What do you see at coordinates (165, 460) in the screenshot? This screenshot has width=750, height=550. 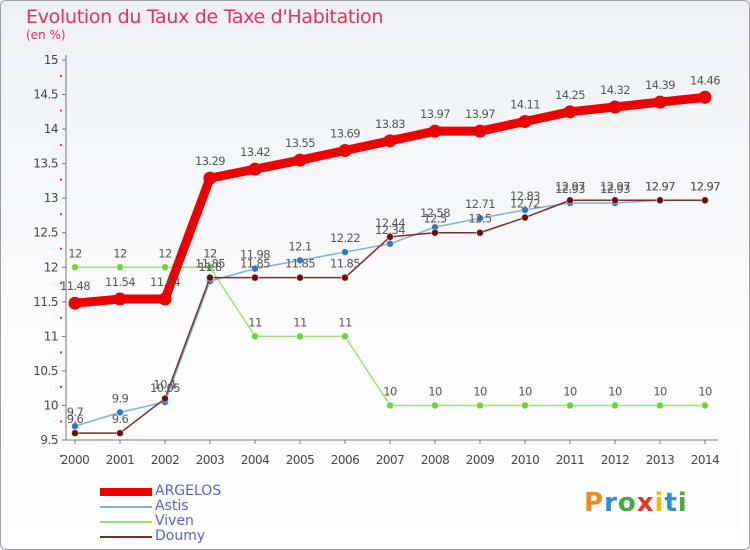 I see `x-tick-label: 2002` at bounding box center [165, 460].